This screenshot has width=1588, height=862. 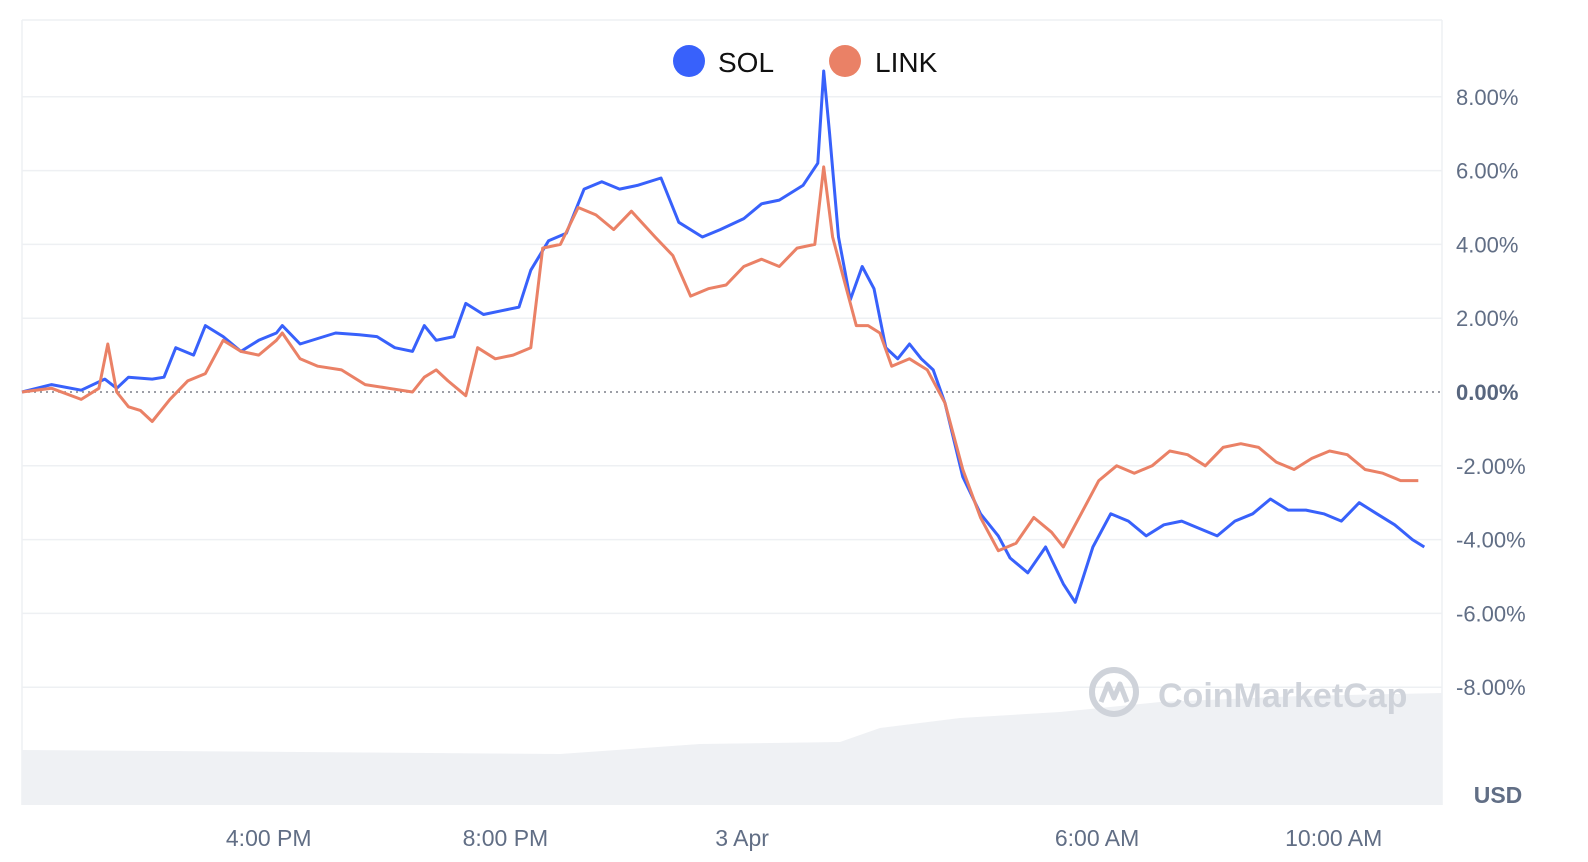 I want to click on x-tick-label: 10:00 AM, so click(x=1333, y=838).